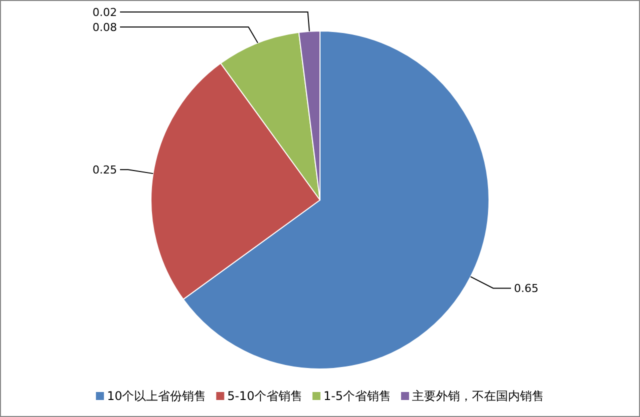 The height and width of the screenshot is (417, 640). What do you see at coordinates (104, 12) in the screenshot?
I see `data-label: 0.02` at bounding box center [104, 12].